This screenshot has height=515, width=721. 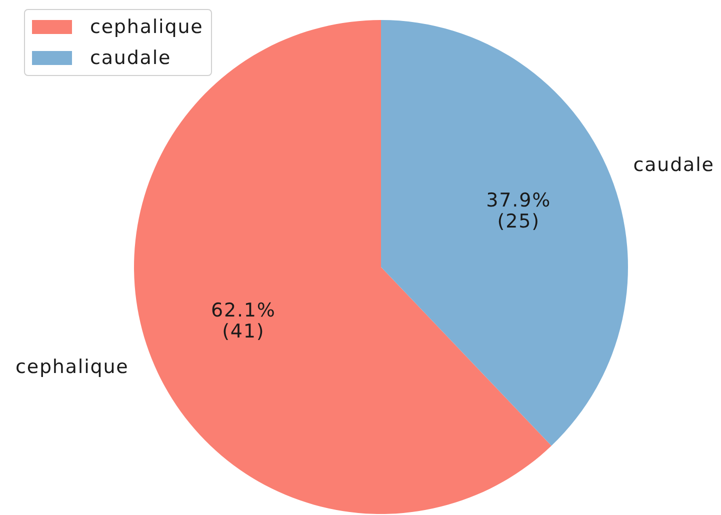 I want to click on data-label: 37.9% (25), so click(x=519, y=210).